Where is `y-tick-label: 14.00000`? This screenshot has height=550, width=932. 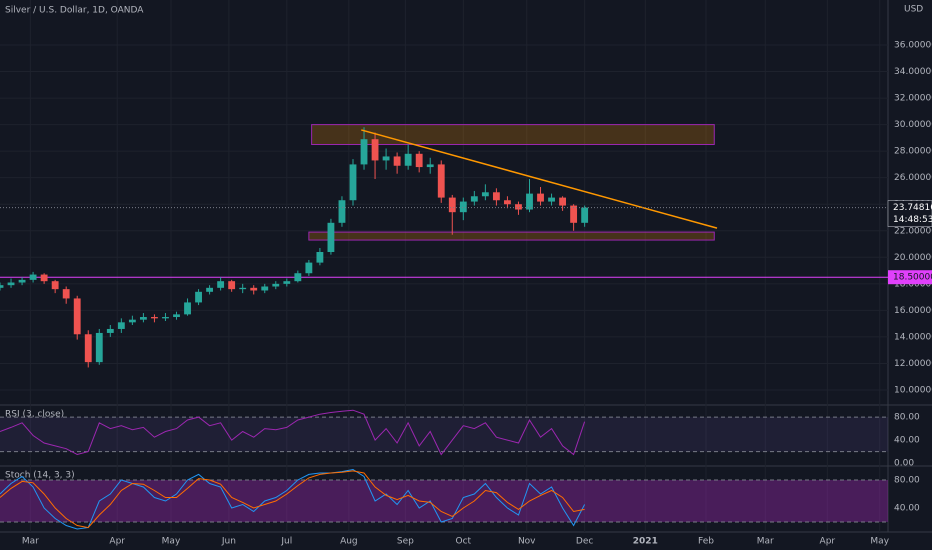
y-tick-label: 14.00000 is located at coordinates (913, 337).